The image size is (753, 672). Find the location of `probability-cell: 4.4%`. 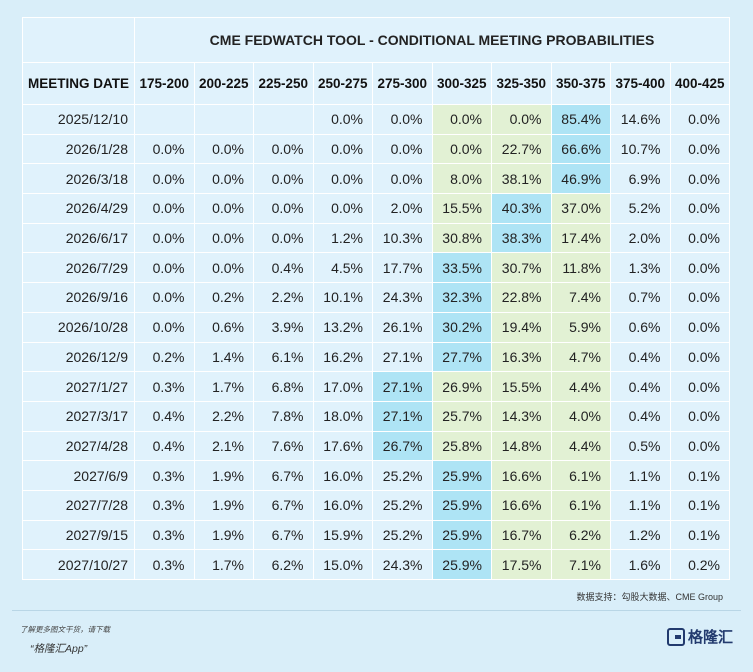

probability-cell: 4.4% is located at coordinates (580, 446).